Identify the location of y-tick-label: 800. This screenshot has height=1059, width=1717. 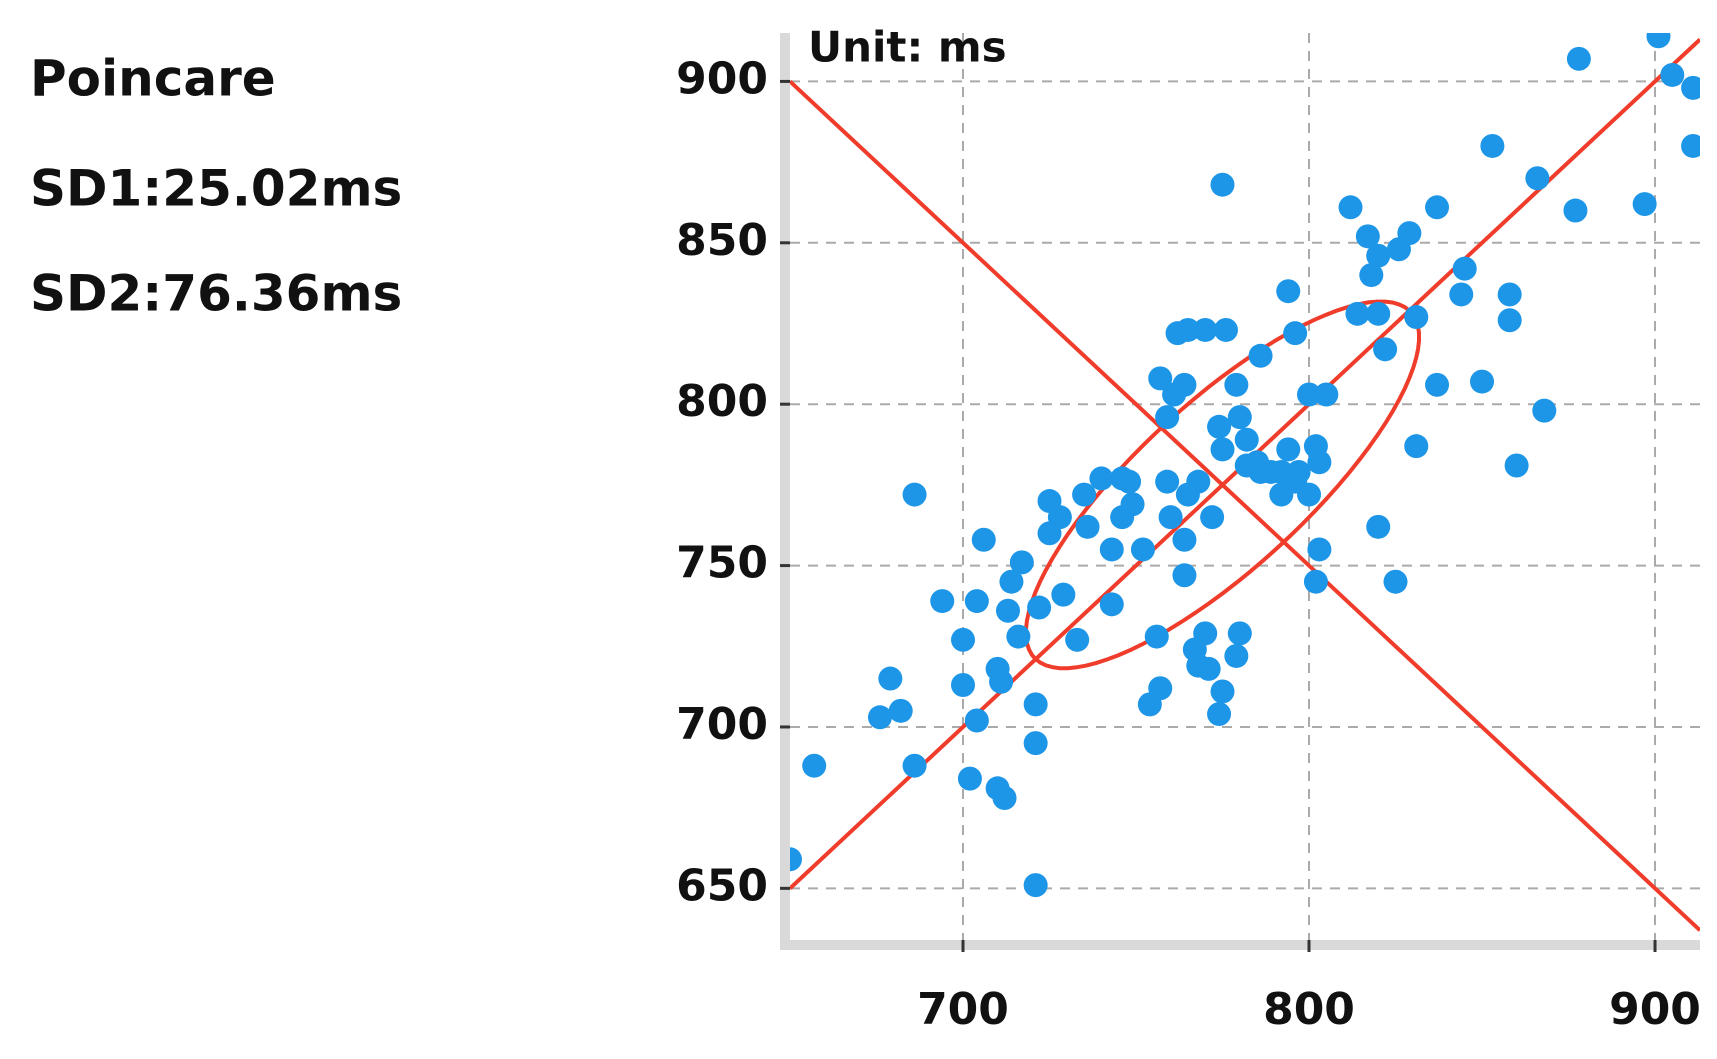
(722, 401).